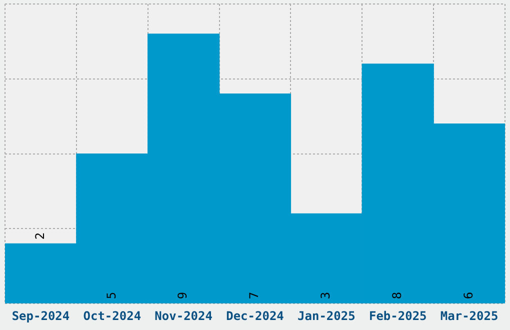 The image size is (510, 330). Describe the element at coordinates (255, 315) in the screenshot. I see `x-tick-label: Dec-2024` at that location.